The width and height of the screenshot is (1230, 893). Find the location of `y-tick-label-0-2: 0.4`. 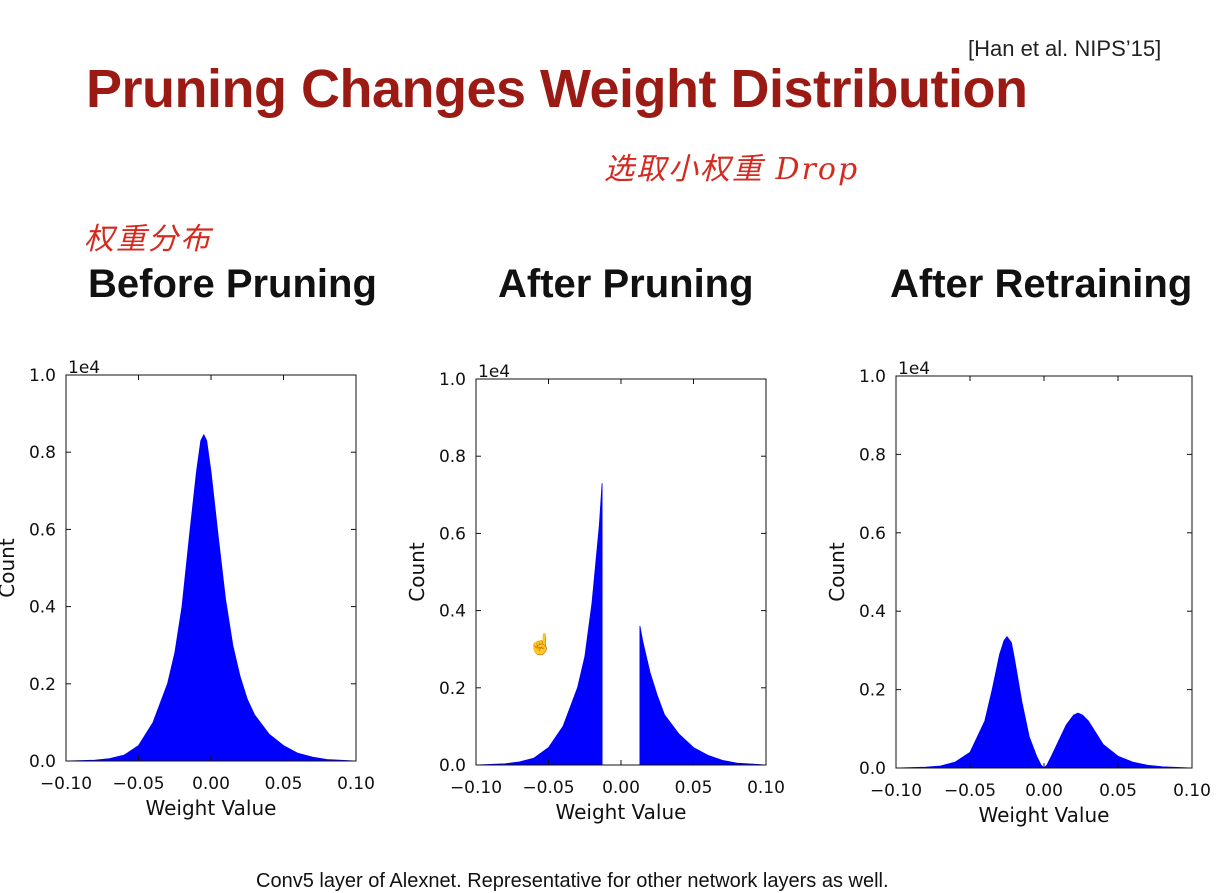

y-tick-label-0-2: 0.4 is located at coordinates (42, 608).